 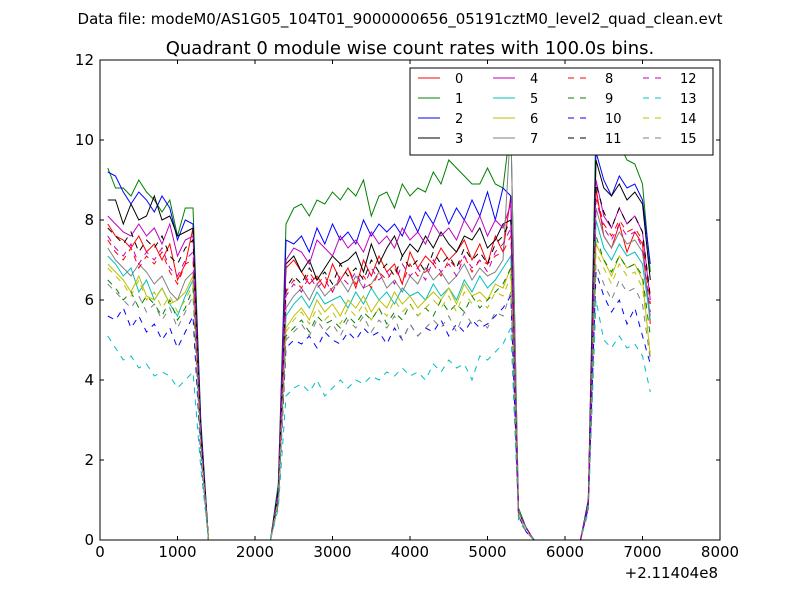 What do you see at coordinates (561, 111) in the screenshot?
I see `legend-box` at bounding box center [561, 111].